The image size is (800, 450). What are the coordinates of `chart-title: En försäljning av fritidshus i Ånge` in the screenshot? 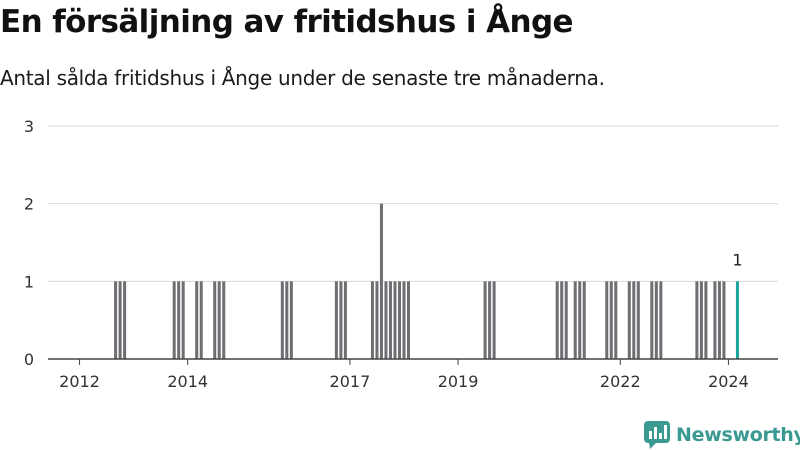 It's located at (287, 22).